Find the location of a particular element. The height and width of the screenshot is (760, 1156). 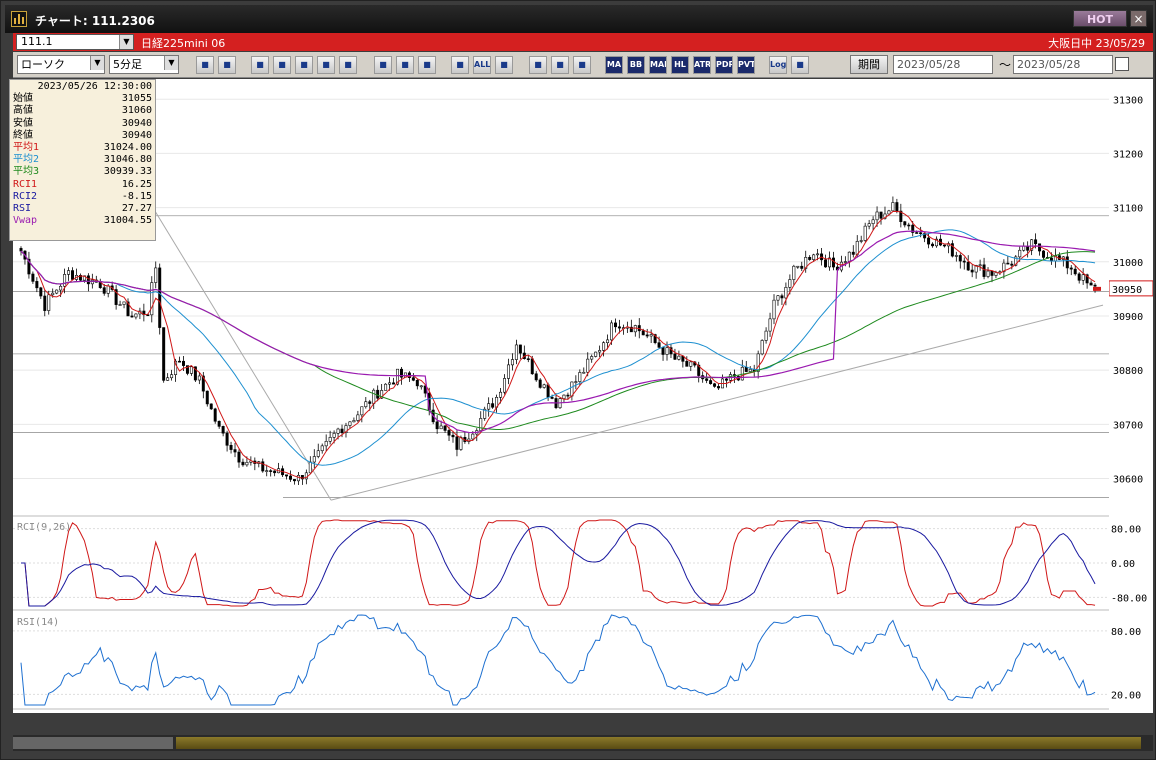

info-row: 平均1 31024.00 is located at coordinates (82, 148).